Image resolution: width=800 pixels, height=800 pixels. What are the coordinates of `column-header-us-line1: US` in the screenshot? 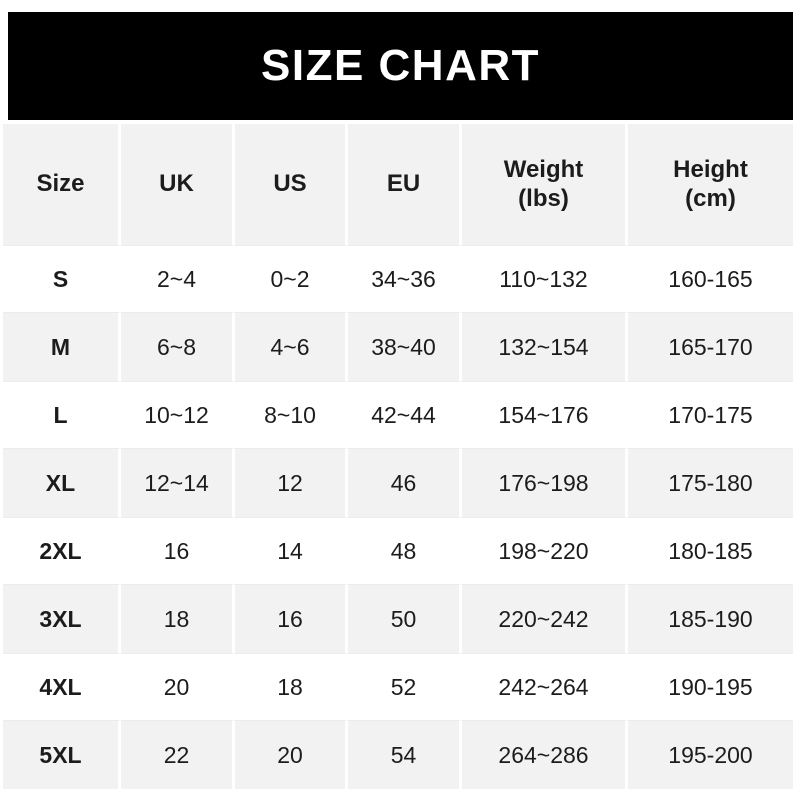 It's located at (290, 184).